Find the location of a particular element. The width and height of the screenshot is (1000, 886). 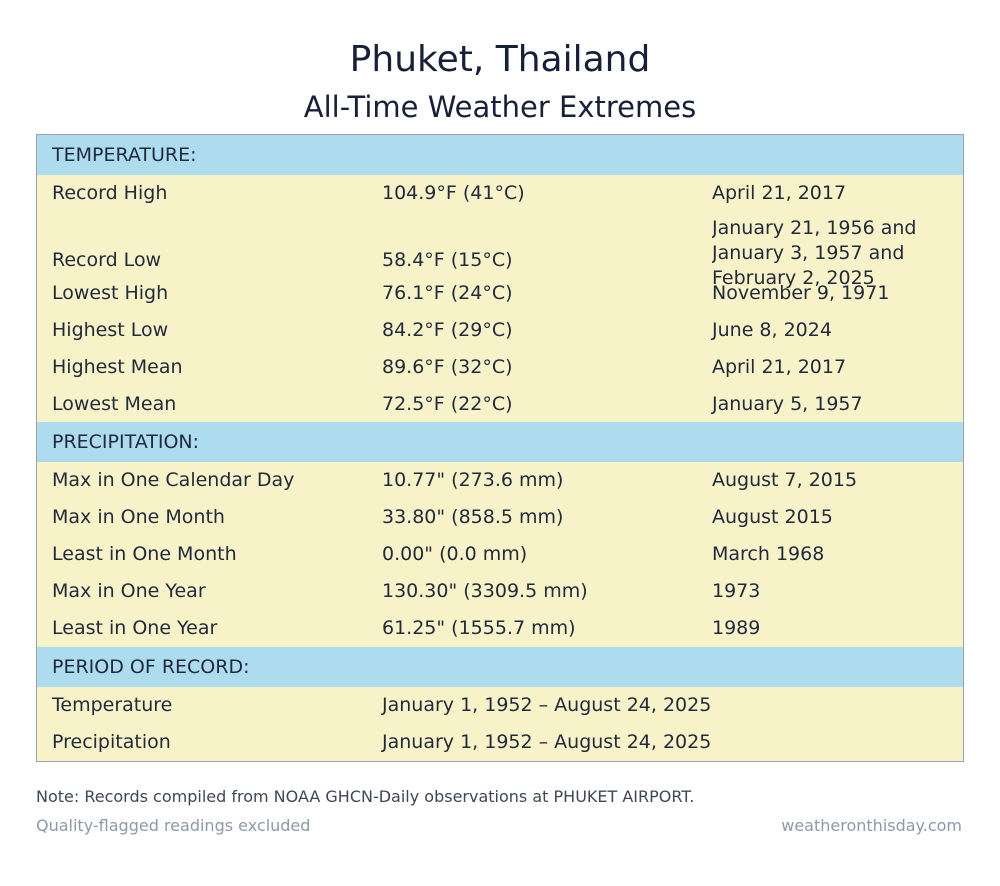

row-value: 76.1°F (24°C) is located at coordinates (447, 293).